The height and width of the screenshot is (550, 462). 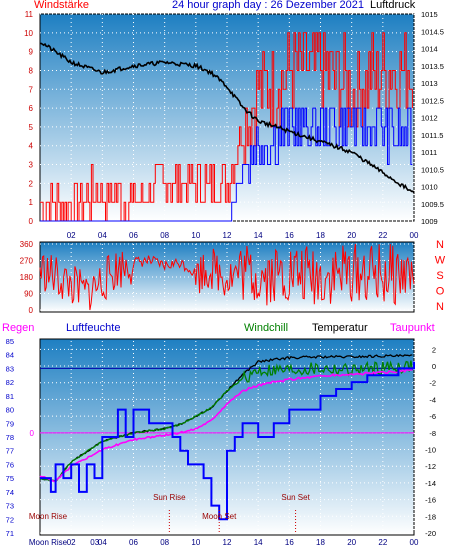 I want to click on pressure-tick-label: 1013.5, so click(x=432, y=66).